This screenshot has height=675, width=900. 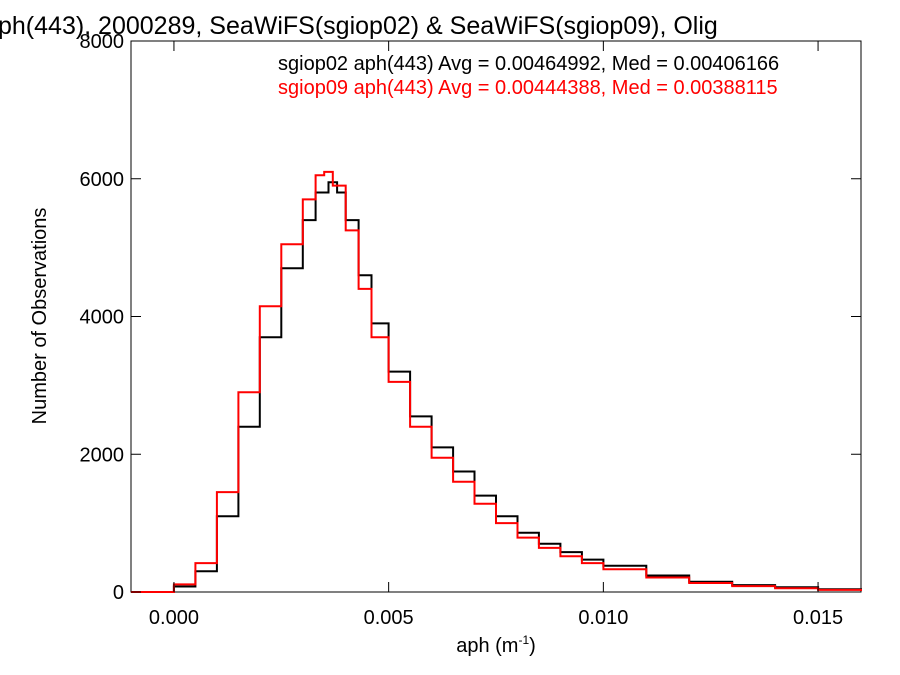 I want to click on x-axis-label-sup: -1, so click(x=523, y=640).